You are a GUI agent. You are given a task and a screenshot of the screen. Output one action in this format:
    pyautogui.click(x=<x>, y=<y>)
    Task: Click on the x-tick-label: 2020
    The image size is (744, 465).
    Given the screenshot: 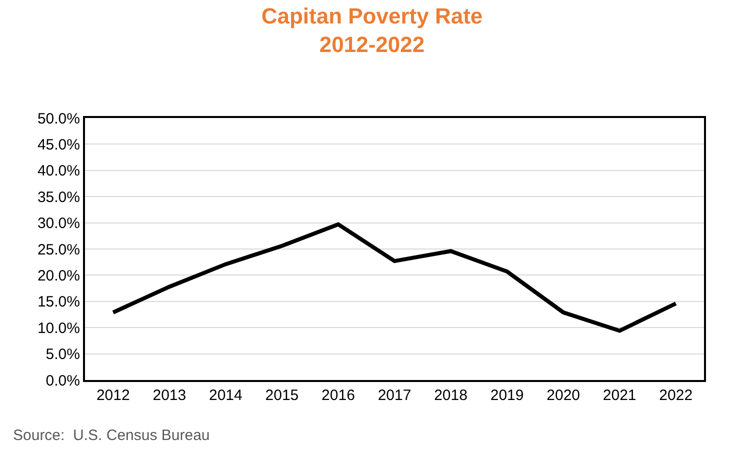 What is the action you would take?
    pyautogui.click(x=563, y=395)
    